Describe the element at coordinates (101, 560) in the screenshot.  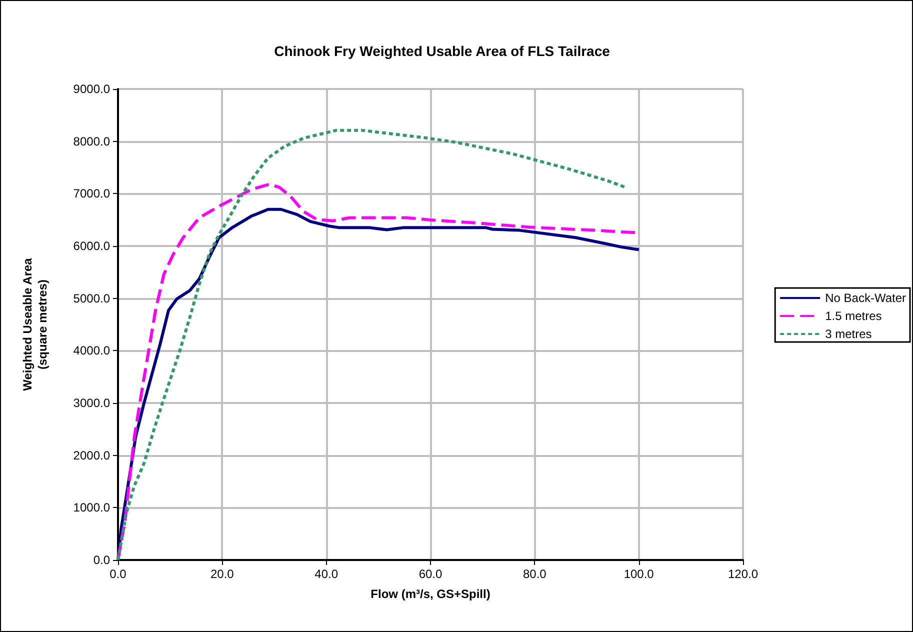
I see `y-tick-label: 0.0` at that location.